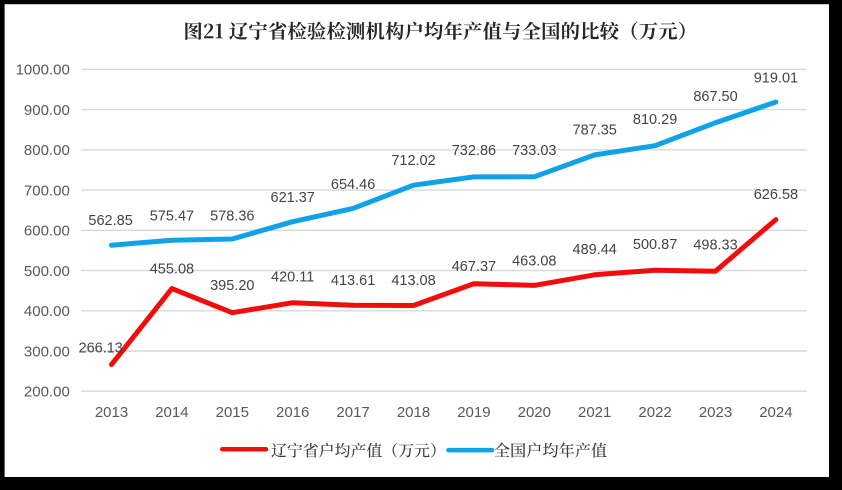 The image size is (842, 490). I want to click on svg-text: 2024, so click(775, 412).